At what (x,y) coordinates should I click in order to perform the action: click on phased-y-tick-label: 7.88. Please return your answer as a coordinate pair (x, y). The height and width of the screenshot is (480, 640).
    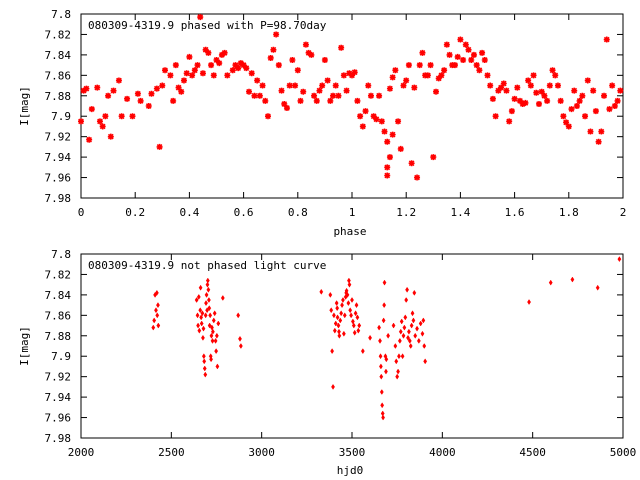
    Looking at the image, I should click on (58, 96).